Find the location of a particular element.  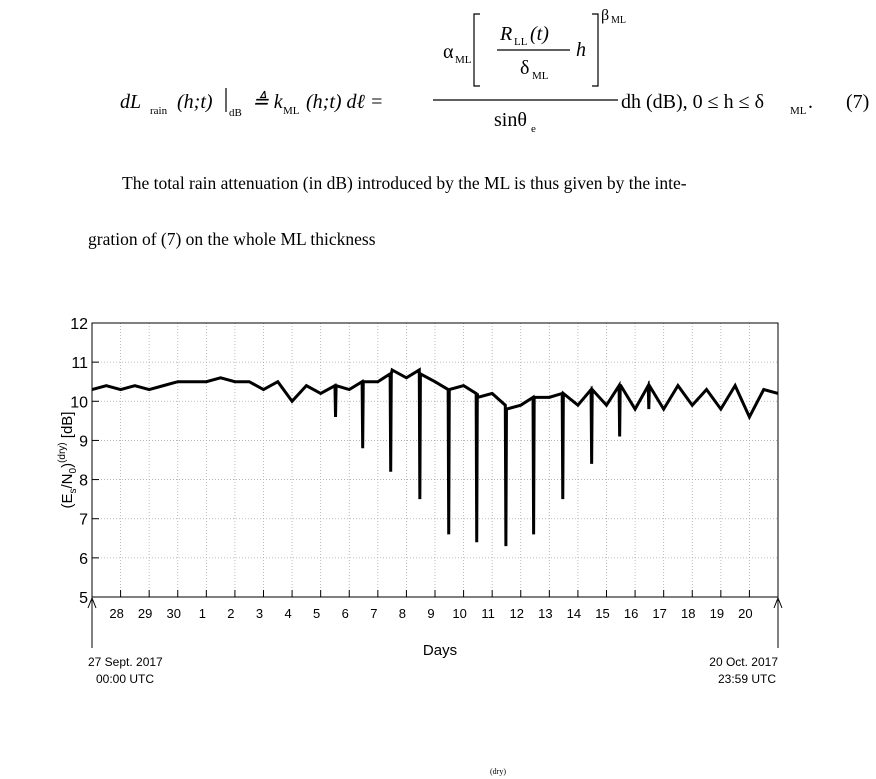

eq-sub: rain is located at coordinates (159, 111).